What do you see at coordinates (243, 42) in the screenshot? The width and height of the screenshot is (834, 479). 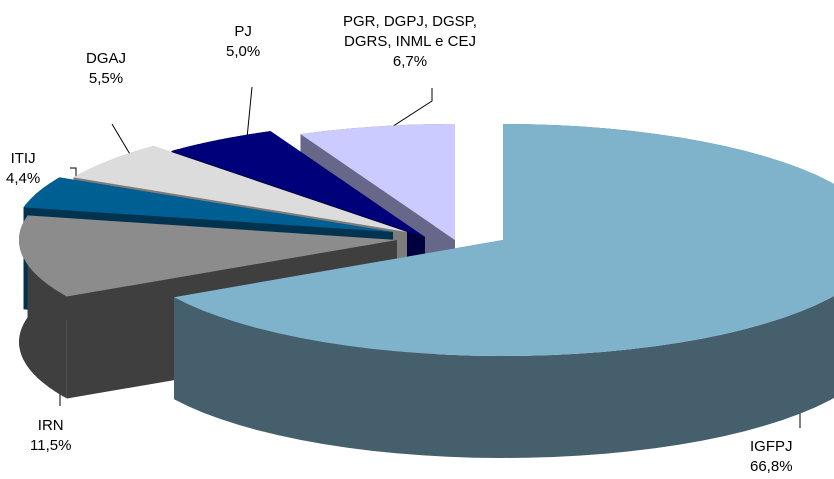 I see `label-pj: PJ 5,0%` at bounding box center [243, 42].